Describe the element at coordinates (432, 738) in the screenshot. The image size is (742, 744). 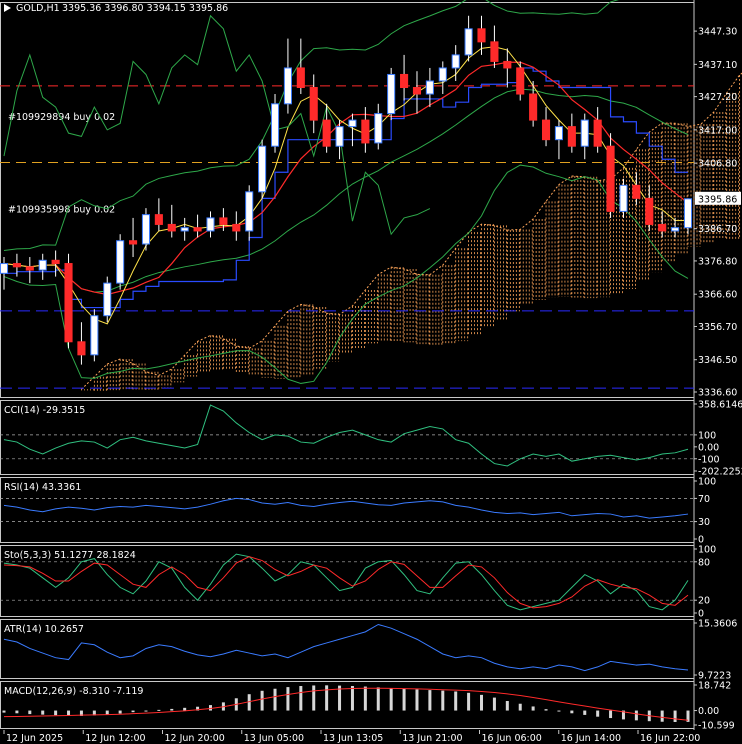
I see `time-label: 13 Jun 21:00` at that location.